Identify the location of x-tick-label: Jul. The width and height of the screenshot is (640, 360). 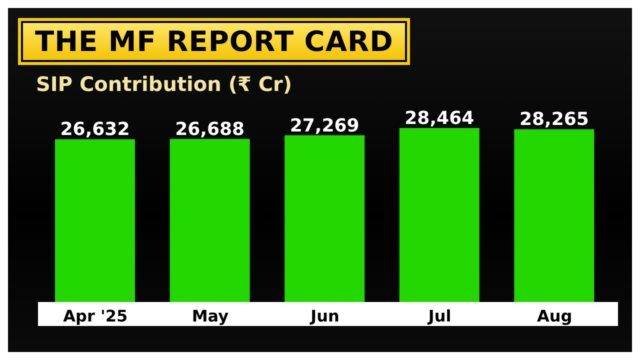
(439, 316).